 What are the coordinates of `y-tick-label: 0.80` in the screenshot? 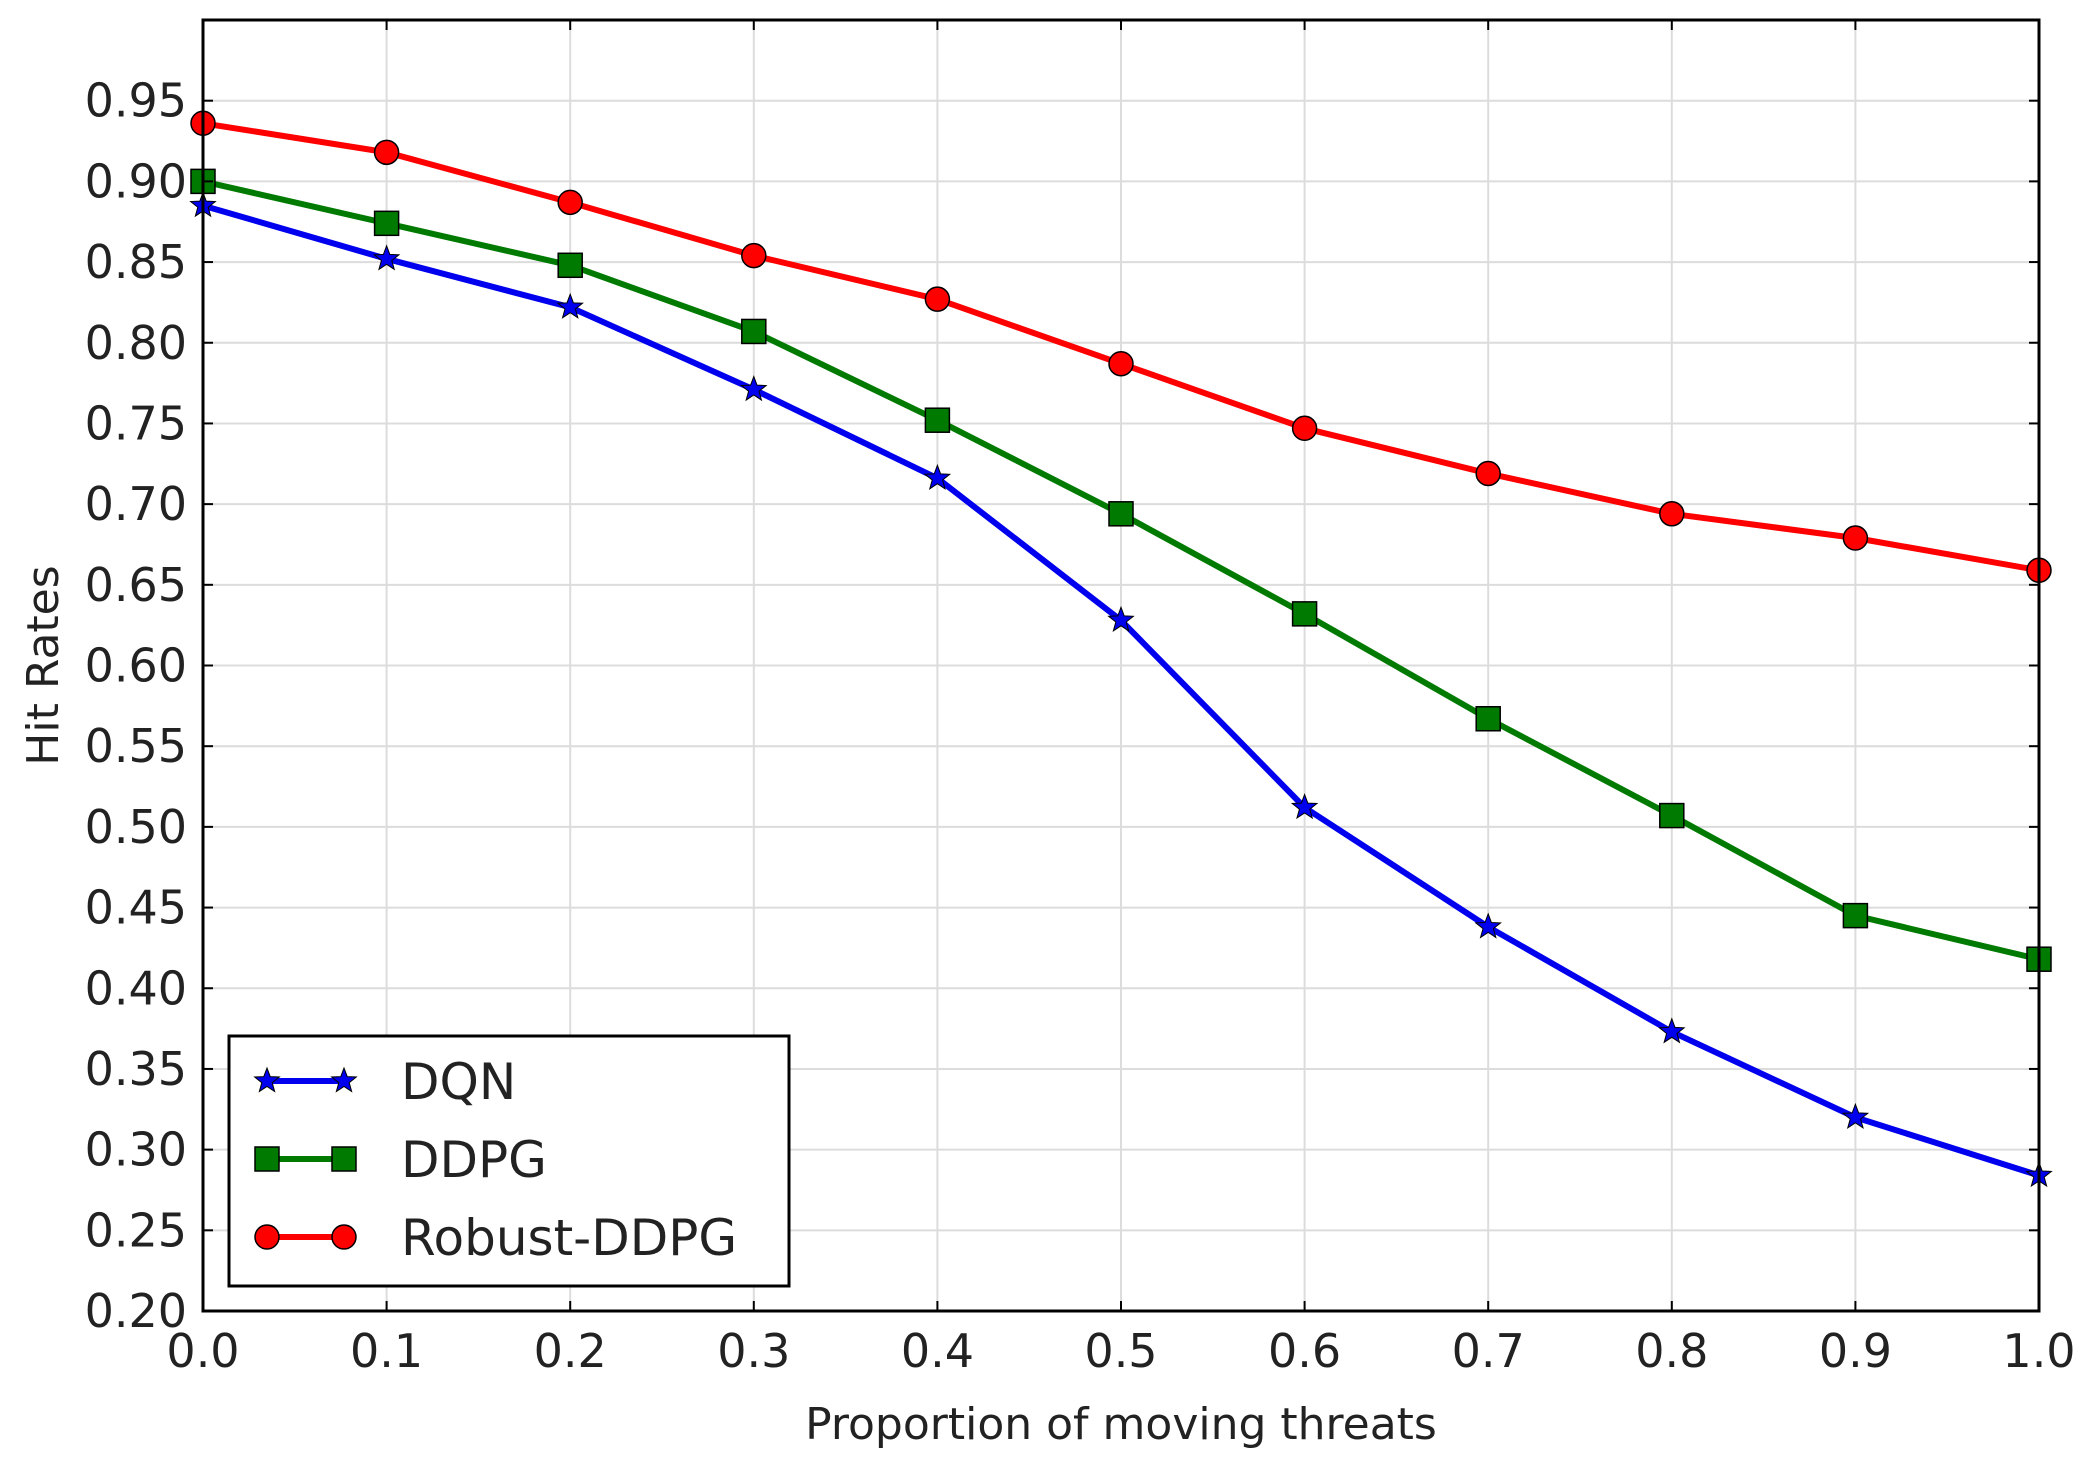 It's located at (136, 343).